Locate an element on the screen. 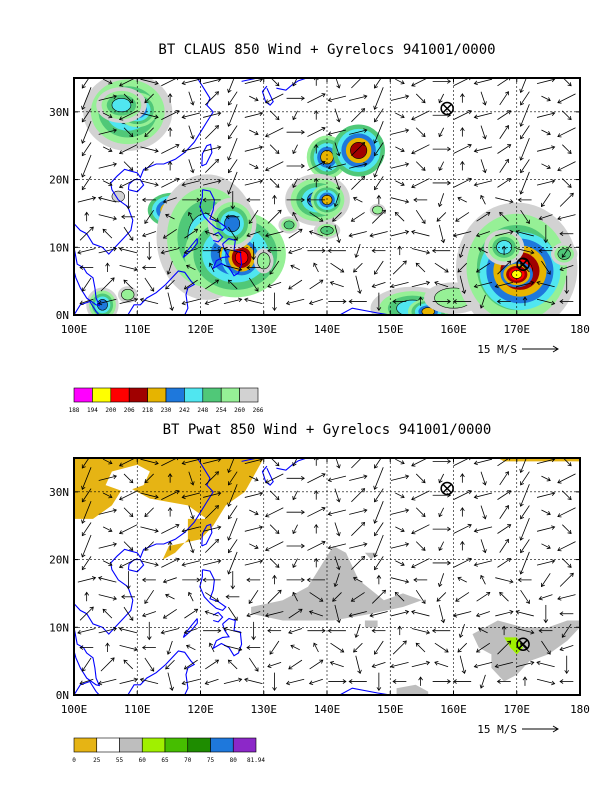 This screenshot has width=612, height=792. colorbar-swatch is located at coordinates (131, 745).